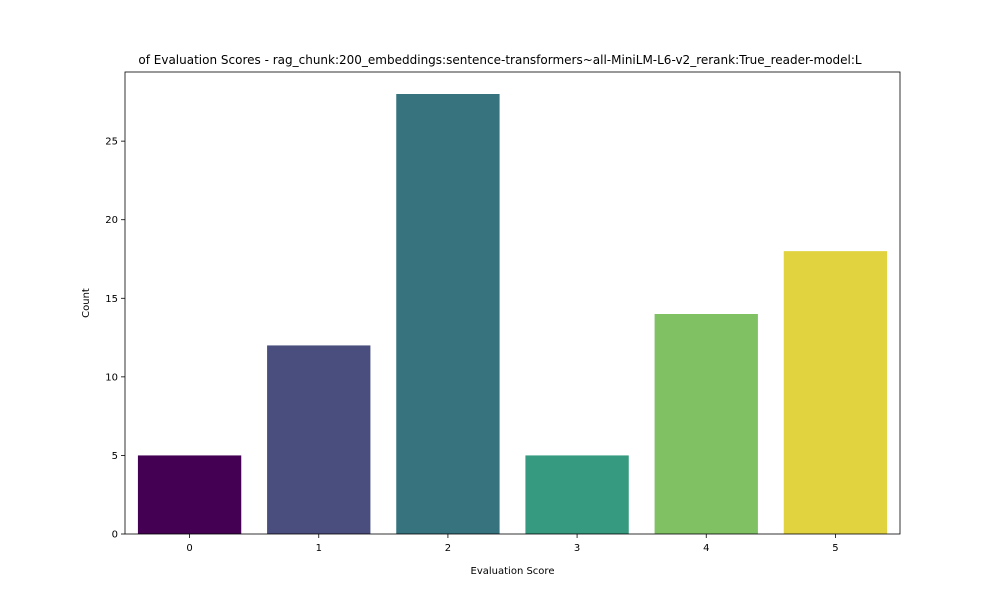  What do you see at coordinates (319, 548) in the screenshot?
I see `x-tick-label: 1` at bounding box center [319, 548].